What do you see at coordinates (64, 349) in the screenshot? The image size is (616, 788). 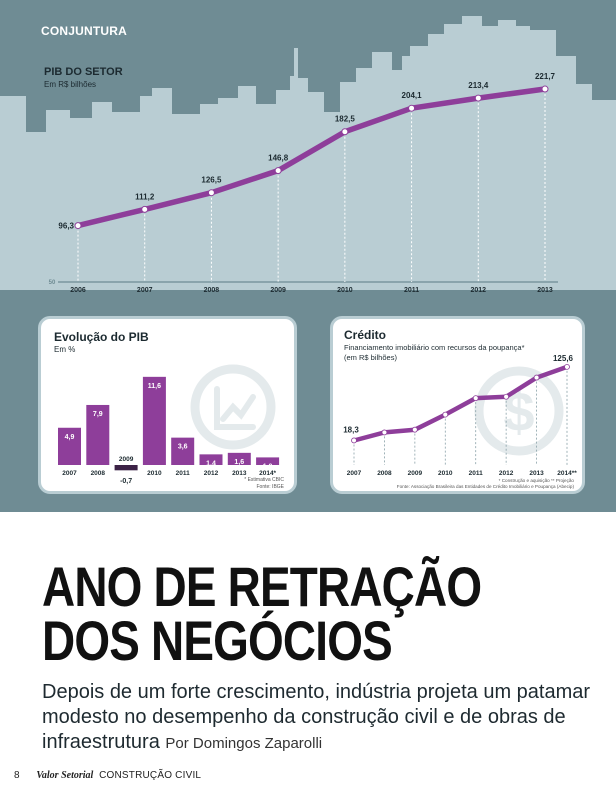 I see `chart-subtitle: Em %` at bounding box center [64, 349].